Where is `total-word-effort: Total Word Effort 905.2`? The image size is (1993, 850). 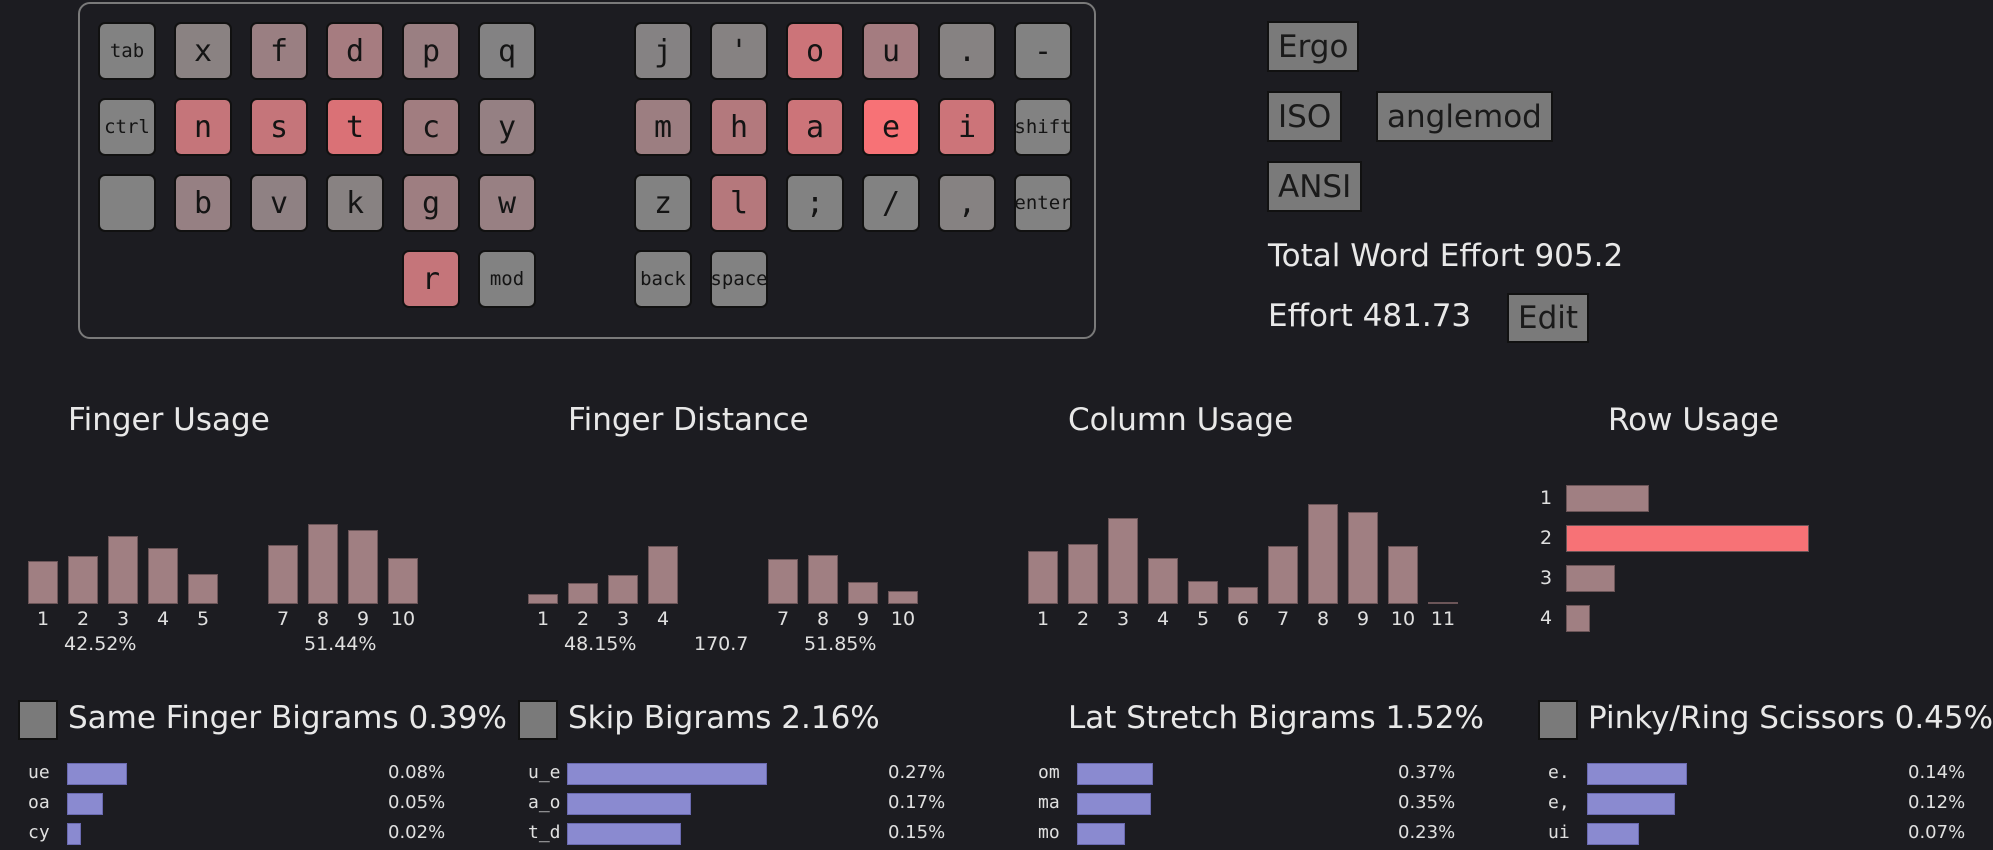
total-word-effort: Total Word Effort 905.2 is located at coordinates (1446, 256).